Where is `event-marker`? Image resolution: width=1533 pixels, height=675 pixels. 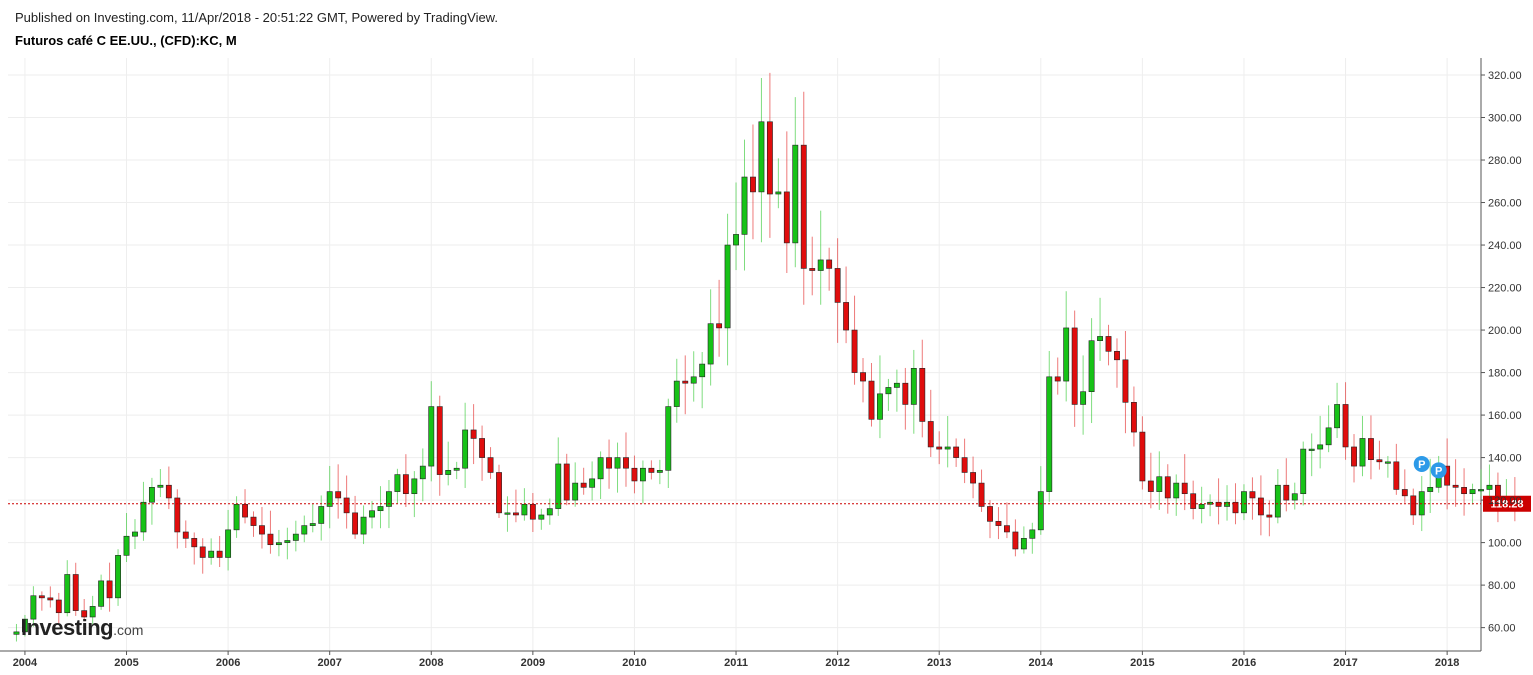
event-marker is located at coordinates (1438, 470).